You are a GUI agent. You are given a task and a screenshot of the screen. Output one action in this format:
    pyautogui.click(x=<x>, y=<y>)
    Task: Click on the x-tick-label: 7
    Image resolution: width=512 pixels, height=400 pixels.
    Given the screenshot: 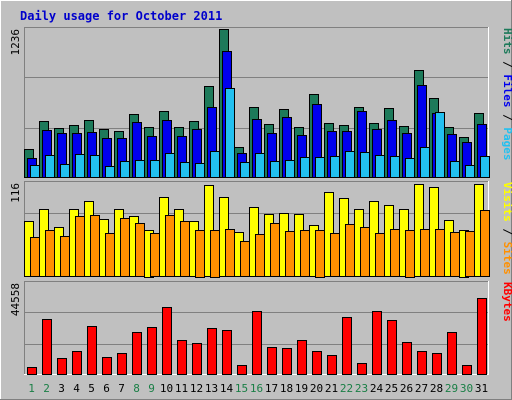 What is the action you would take?
    pyautogui.click(x=121, y=388)
    